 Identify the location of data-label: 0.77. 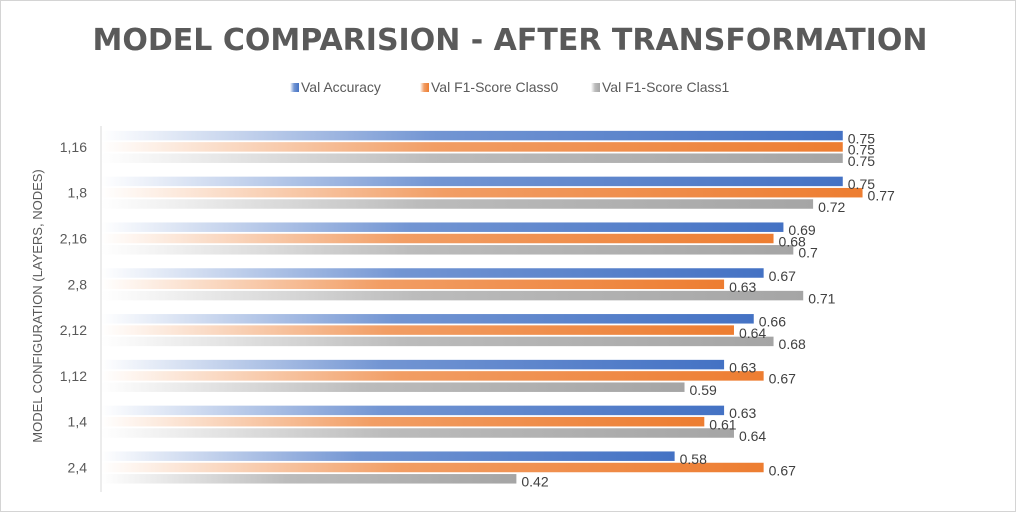
(881, 195).